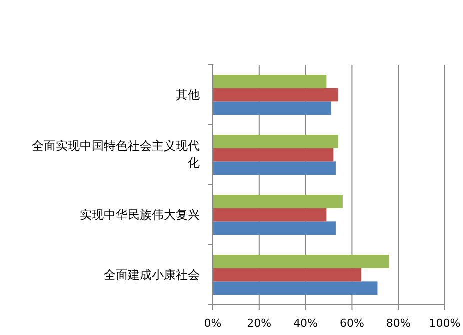 The image size is (463, 335). What do you see at coordinates (445, 323) in the screenshot?
I see `x-tick-label: 100%` at bounding box center [445, 323].